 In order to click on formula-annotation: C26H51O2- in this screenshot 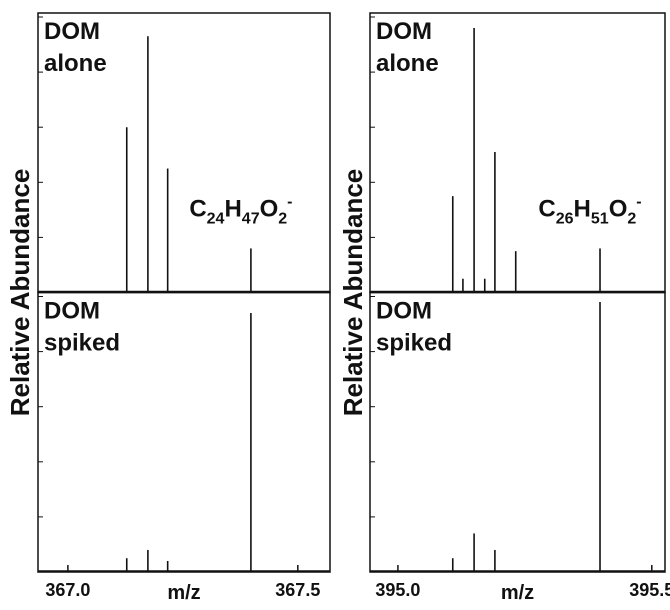, I will do `click(589, 210)`.